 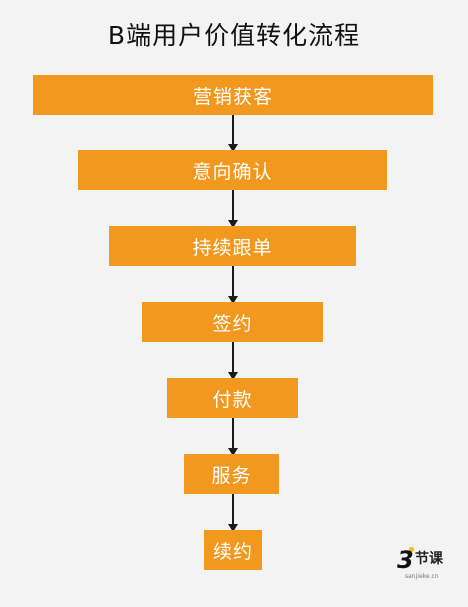 I want to click on stage-label: 意向确认, so click(x=232, y=171).